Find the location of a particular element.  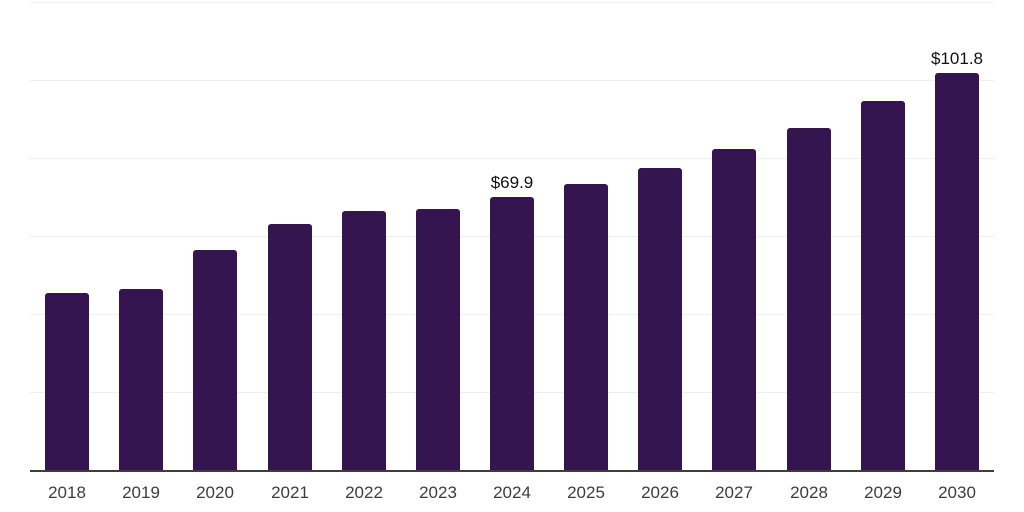

x-tick-label-2018: 2018 is located at coordinates (67, 492).